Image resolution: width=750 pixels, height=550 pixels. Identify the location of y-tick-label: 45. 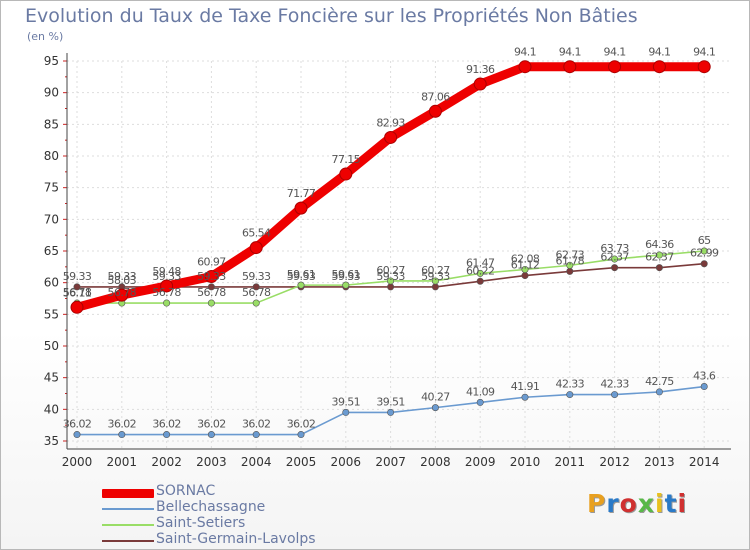
(51, 378).